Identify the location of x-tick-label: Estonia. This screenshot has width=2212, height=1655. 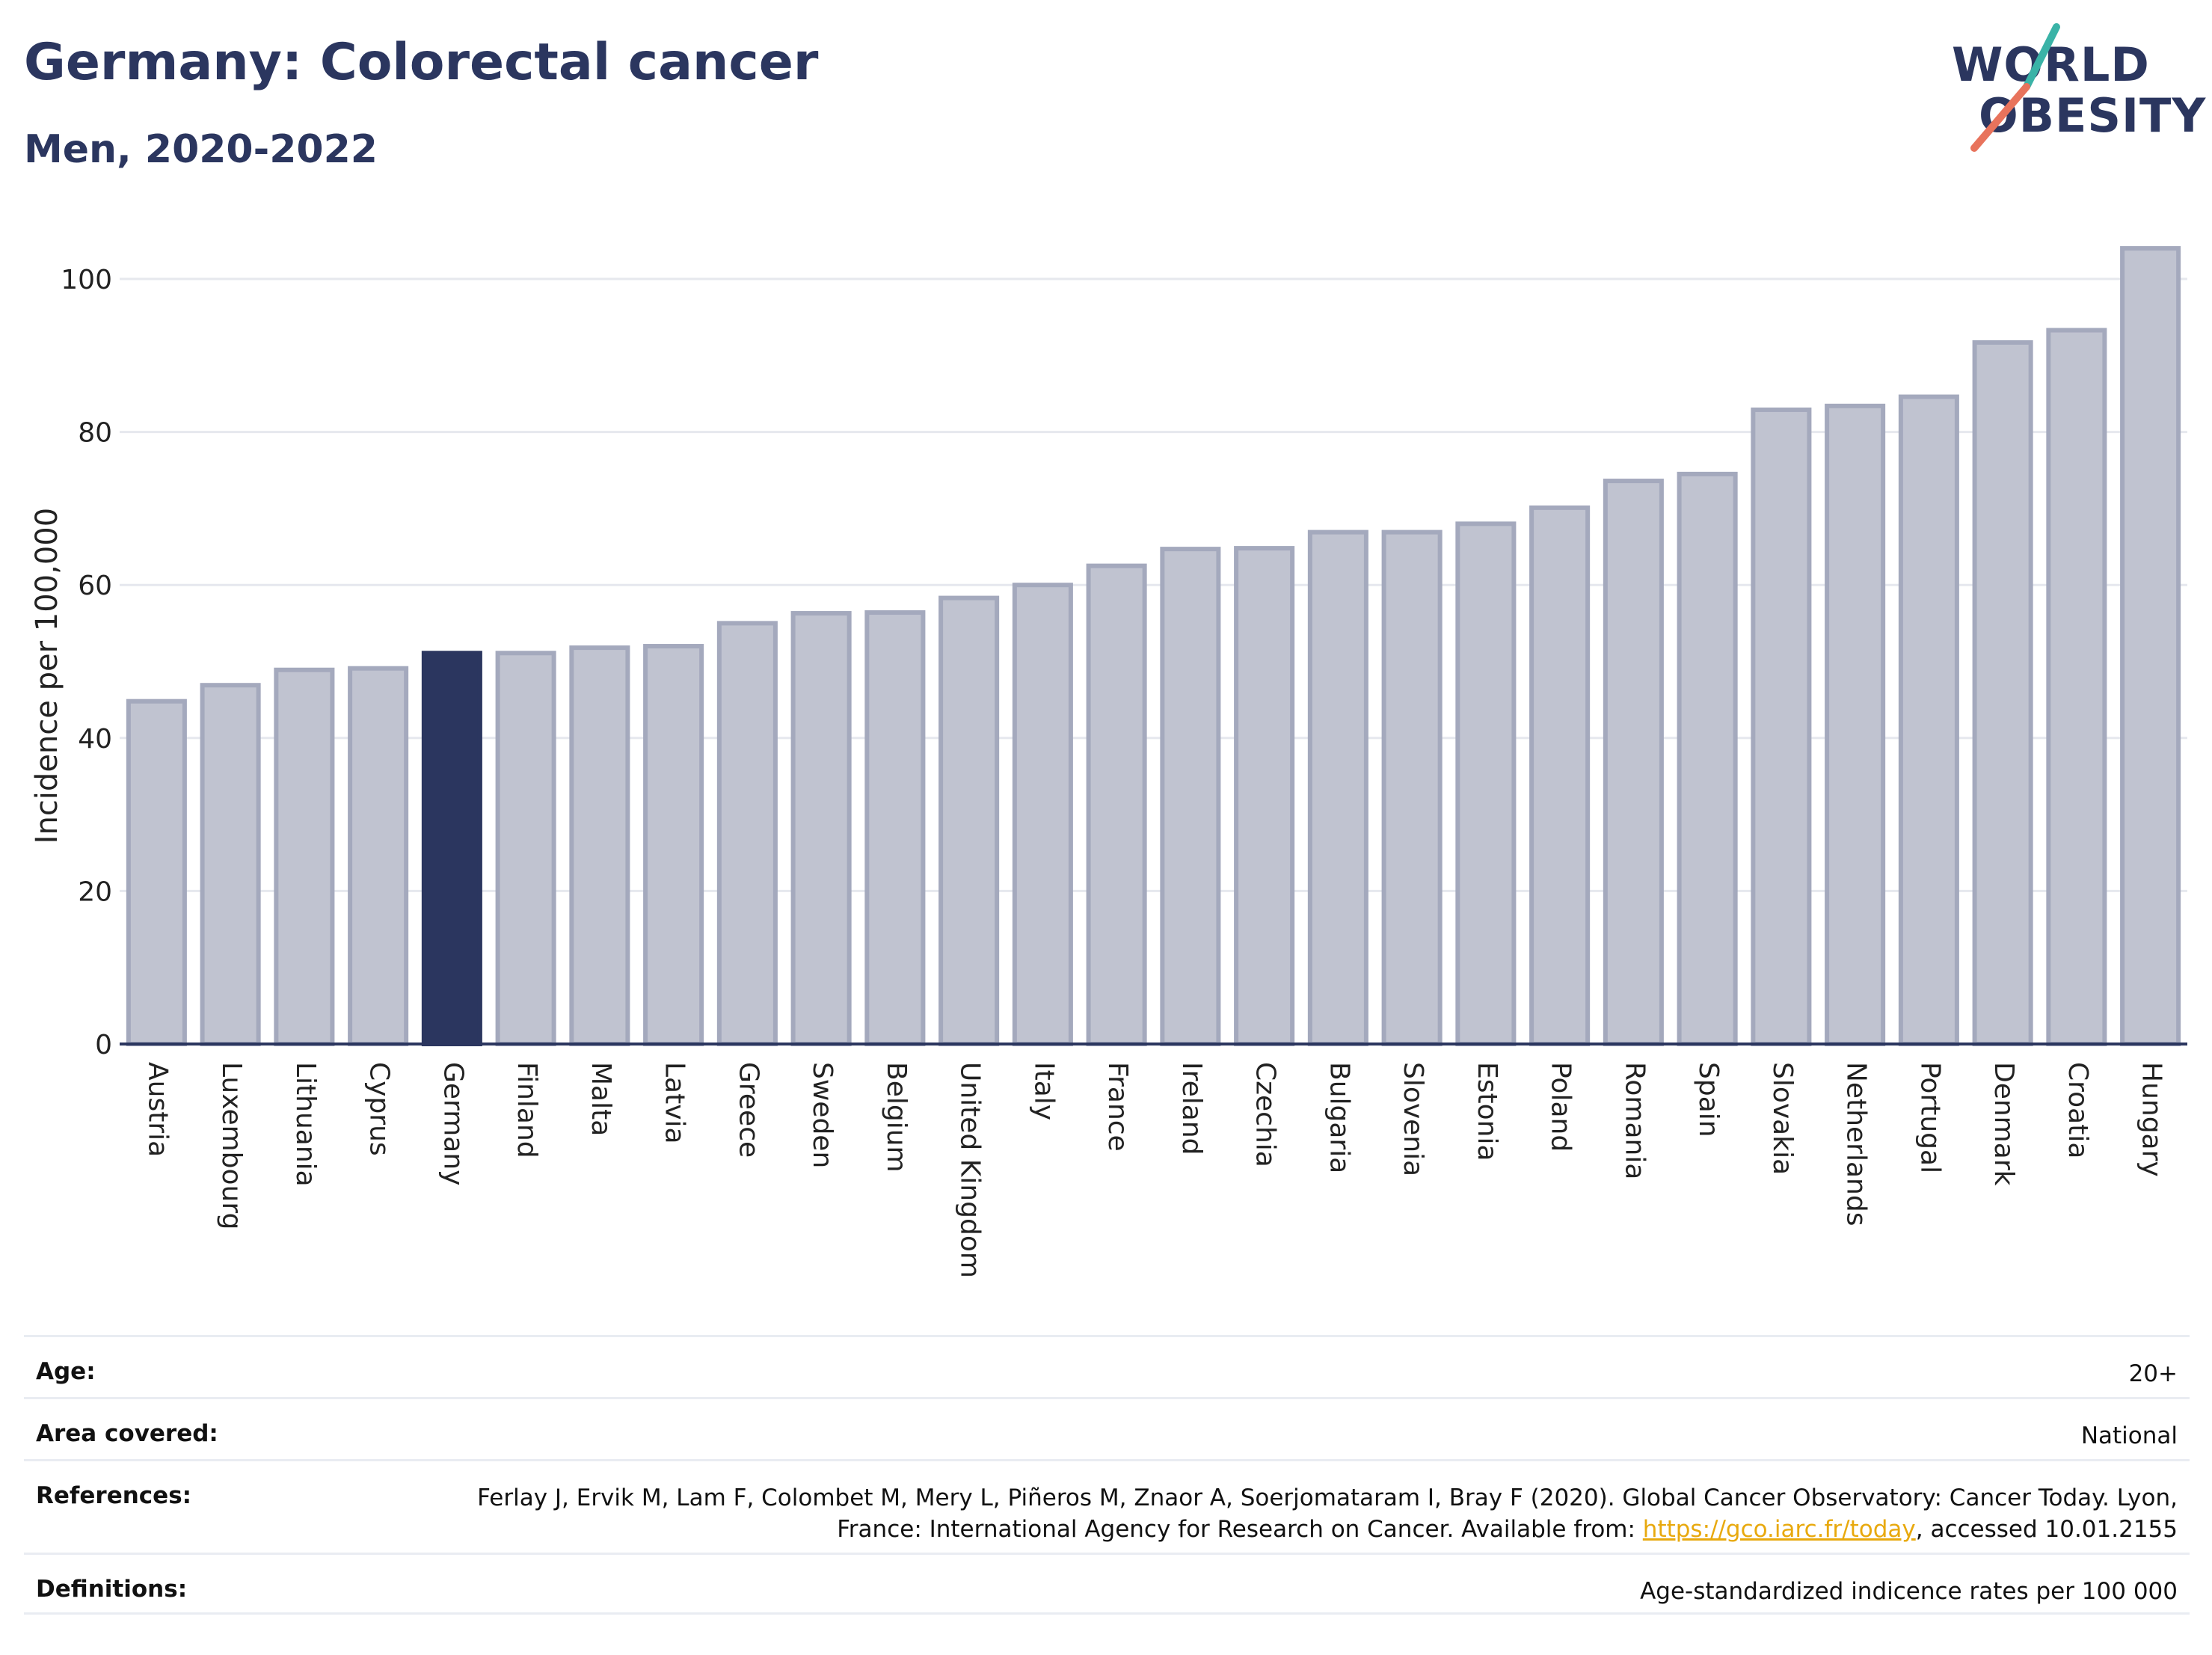
(1487, 1111).